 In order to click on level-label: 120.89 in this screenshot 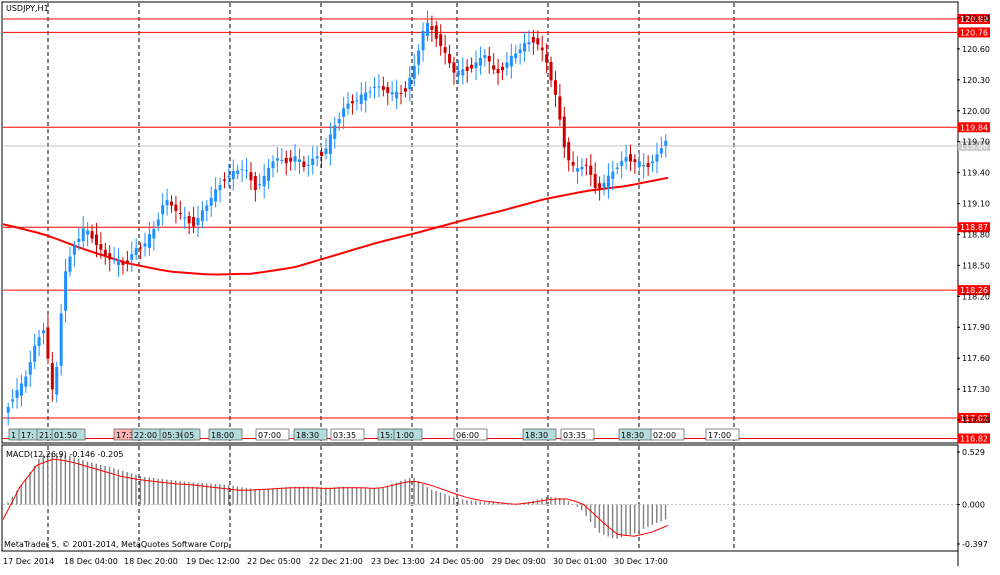, I will do `click(974, 19)`.